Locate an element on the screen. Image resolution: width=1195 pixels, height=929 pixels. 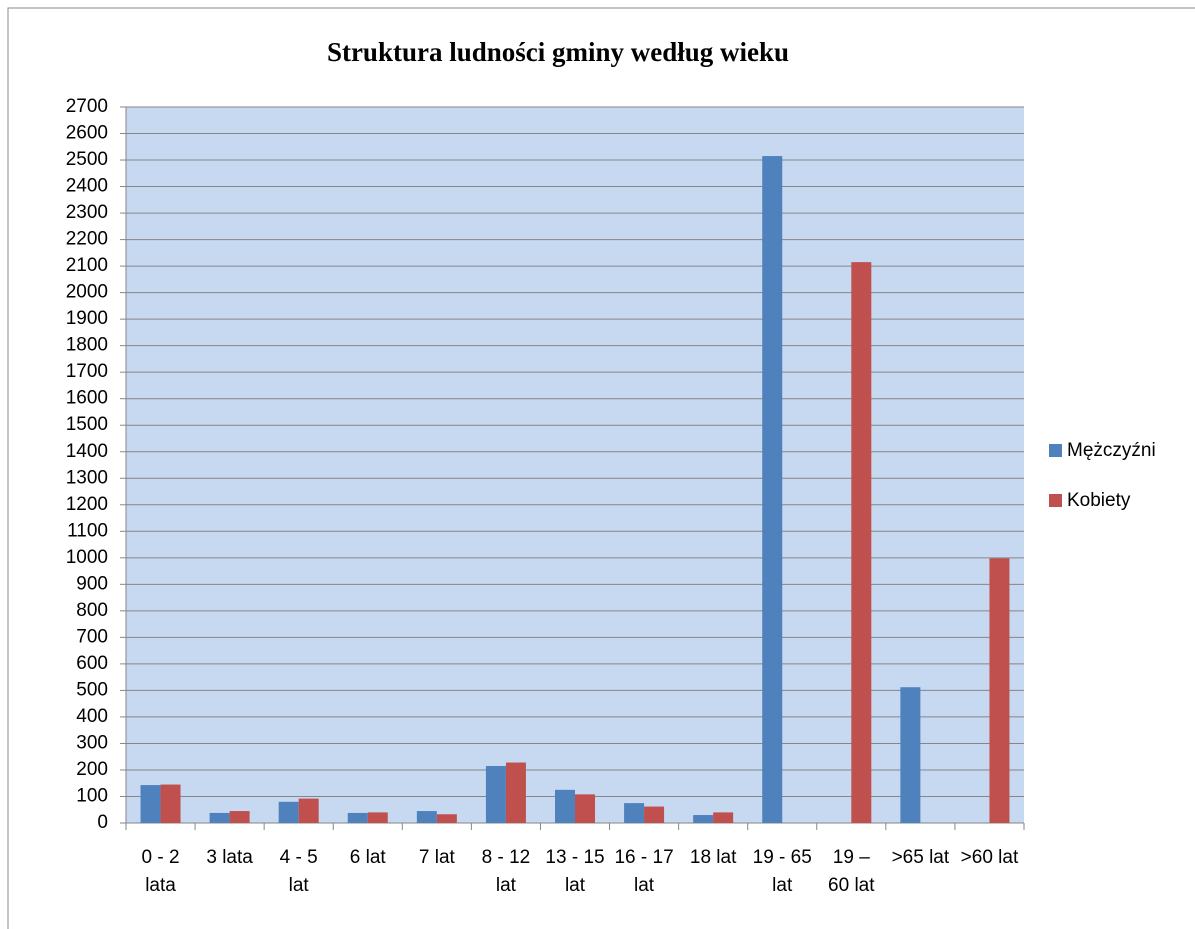
y-tick-label: 1300 is located at coordinates (87, 477).